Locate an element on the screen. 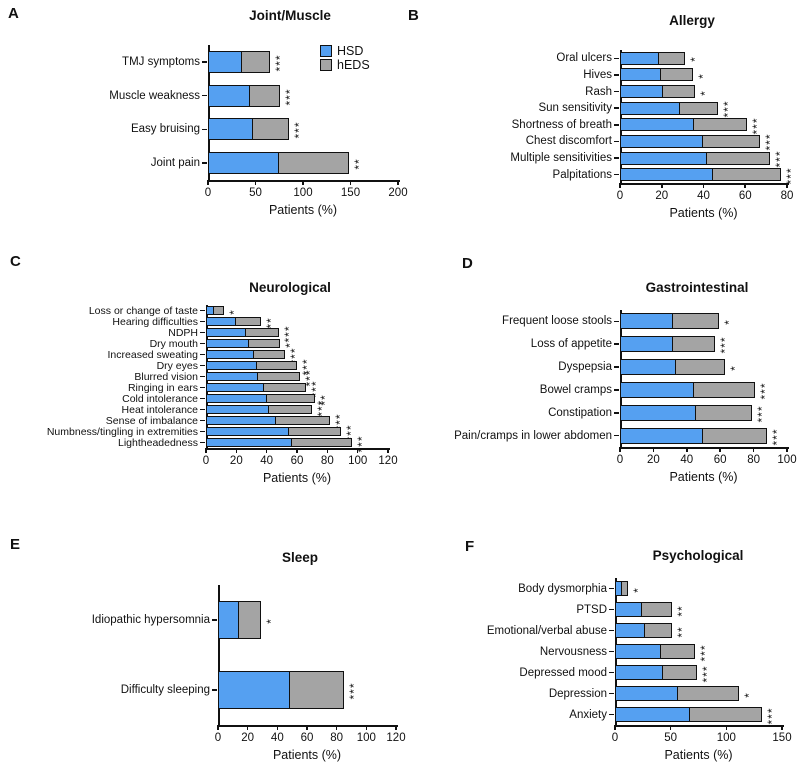  category-label: Hives is located at coordinates (597, 74).